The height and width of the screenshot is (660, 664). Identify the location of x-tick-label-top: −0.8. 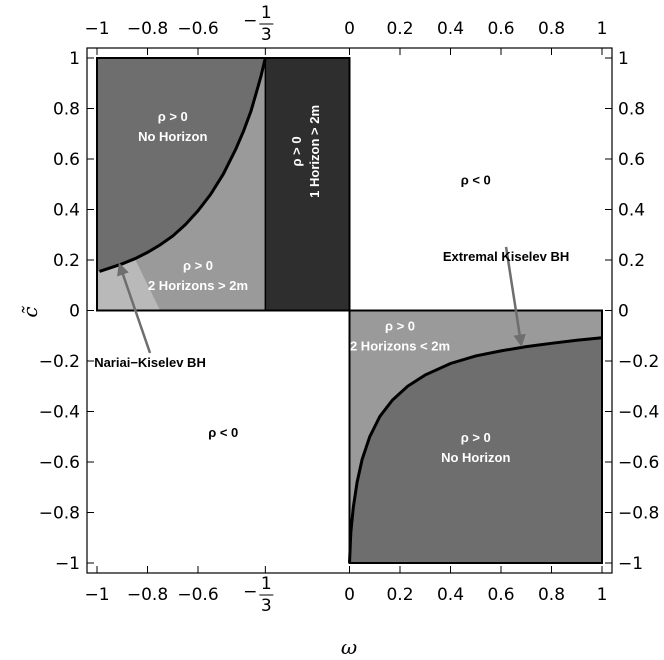
(147, 29).